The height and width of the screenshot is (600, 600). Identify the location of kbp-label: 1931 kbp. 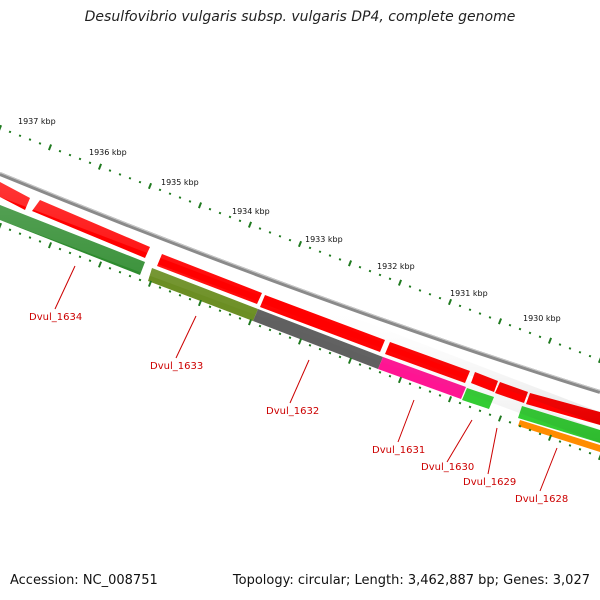
(469, 293).